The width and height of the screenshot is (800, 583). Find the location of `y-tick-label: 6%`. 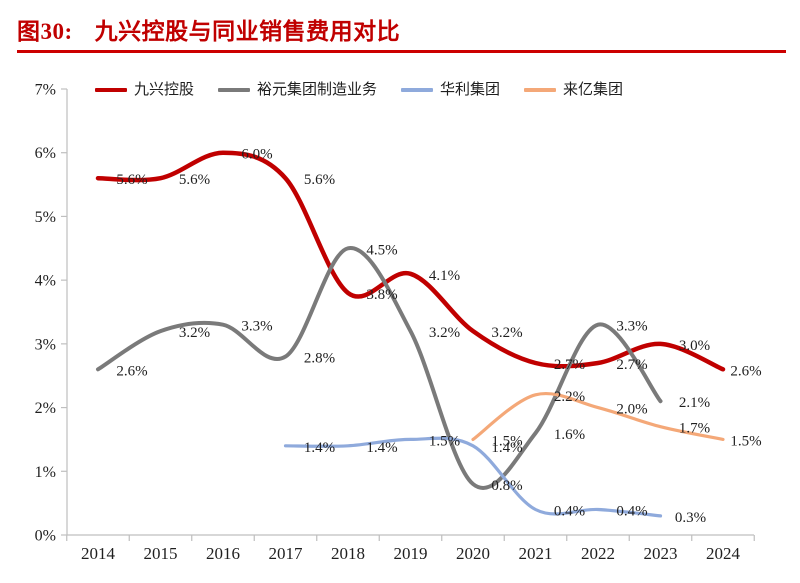

y-tick-label: 6% is located at coordinates (45, 153).